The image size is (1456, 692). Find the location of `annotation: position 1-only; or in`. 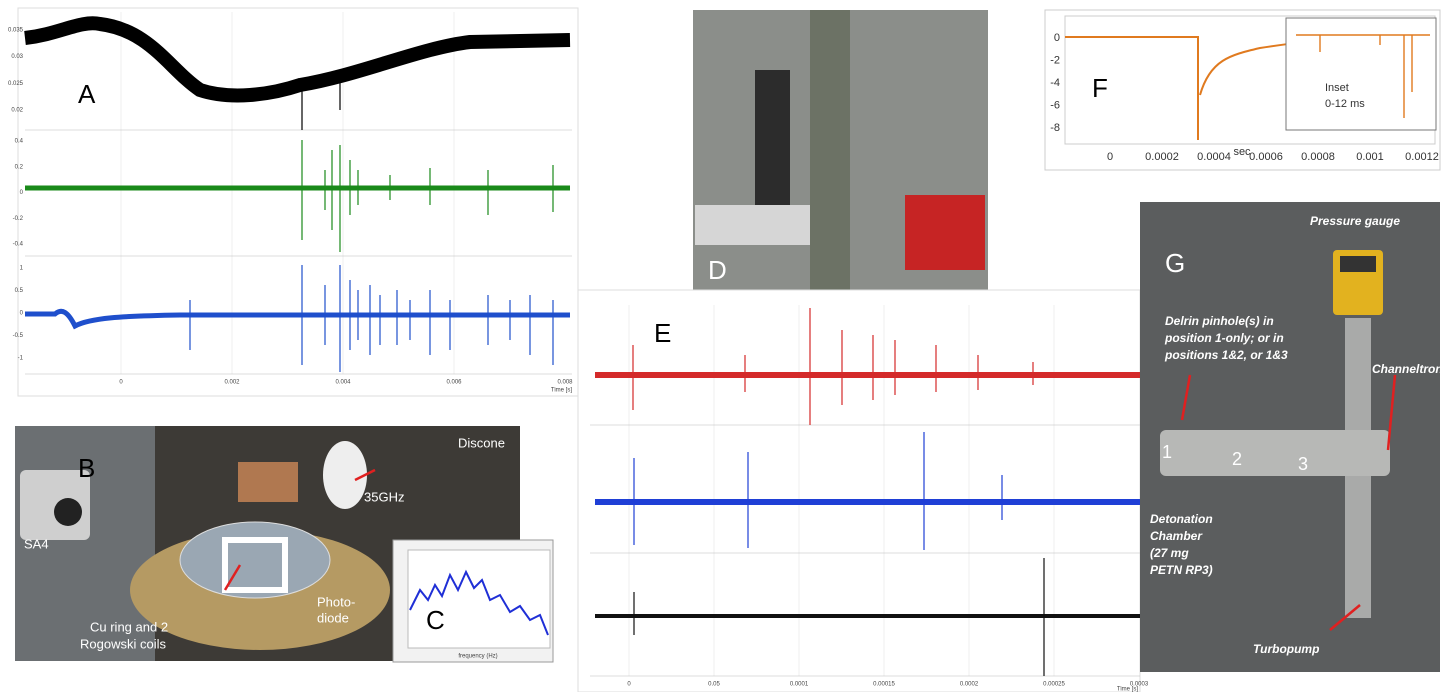

annotation: position 1-only; or in is located at coordinates (1224, 338).